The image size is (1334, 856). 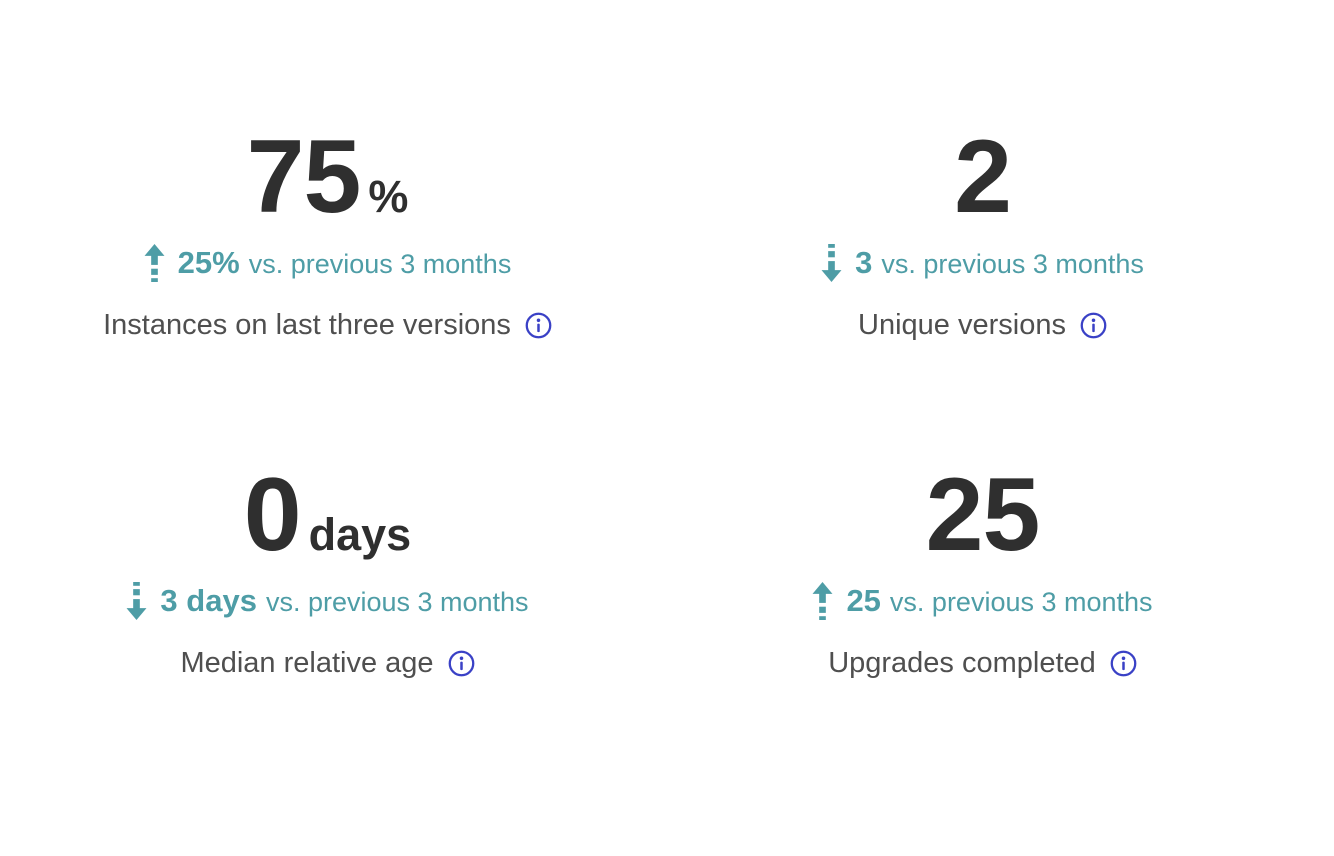 What do you see at coordinates (863, 601) in the screenshot?
I see `trend-value: 25` at bounding box center [863, 601].